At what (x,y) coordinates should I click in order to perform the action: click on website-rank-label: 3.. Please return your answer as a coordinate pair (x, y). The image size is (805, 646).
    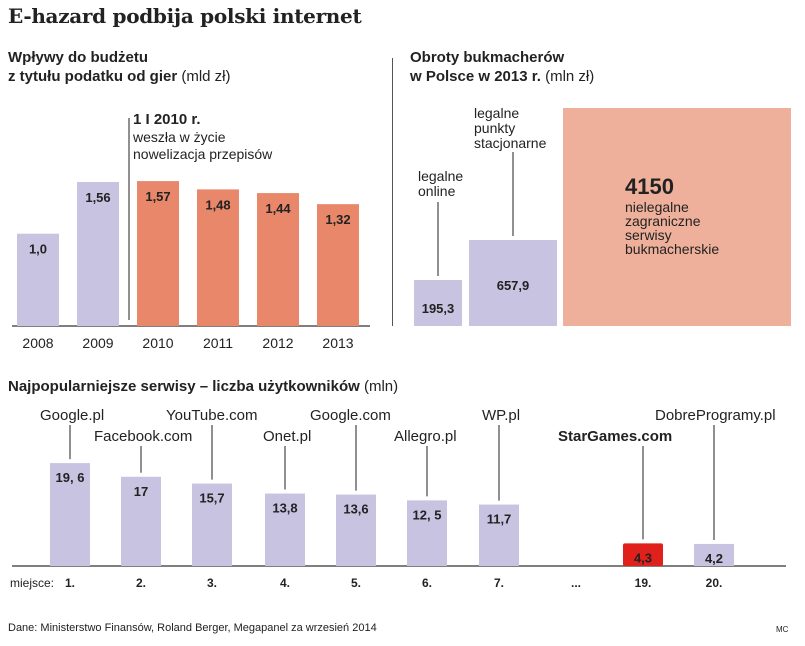
    Looking at the image, I should click on (212, 583).